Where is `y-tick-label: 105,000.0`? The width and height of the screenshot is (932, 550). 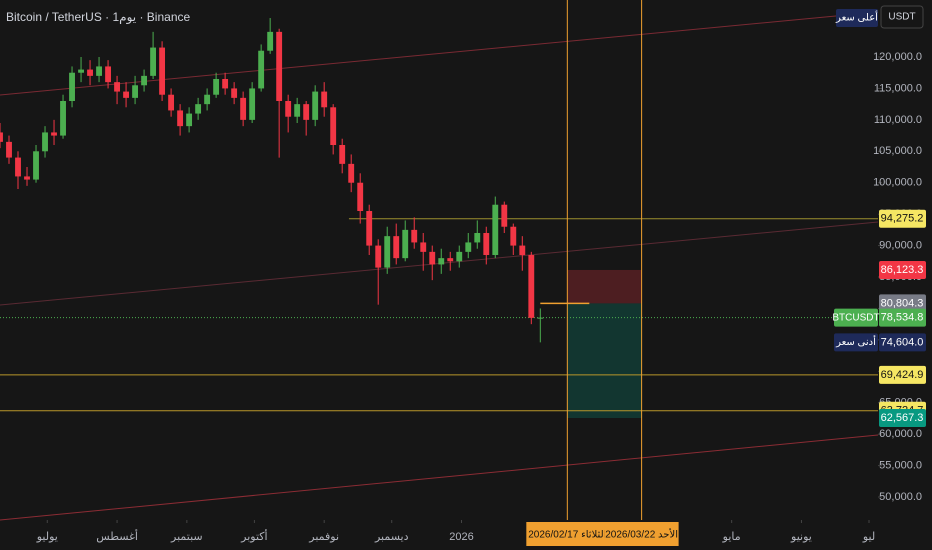
y-tick-label: 105,000.0 is located at coordinates (897, 151).